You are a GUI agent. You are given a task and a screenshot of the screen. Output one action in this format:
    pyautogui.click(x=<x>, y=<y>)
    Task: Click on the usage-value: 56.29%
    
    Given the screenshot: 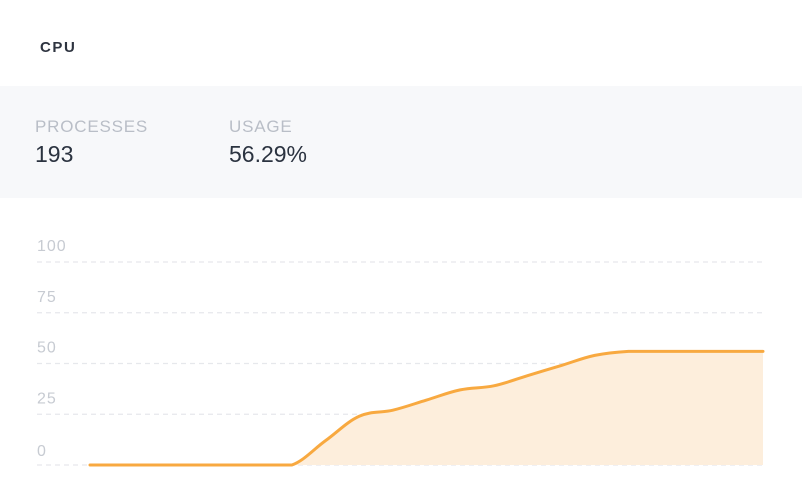 What is the action you would take?
    pyautogui.click(x=268, y=154)
    